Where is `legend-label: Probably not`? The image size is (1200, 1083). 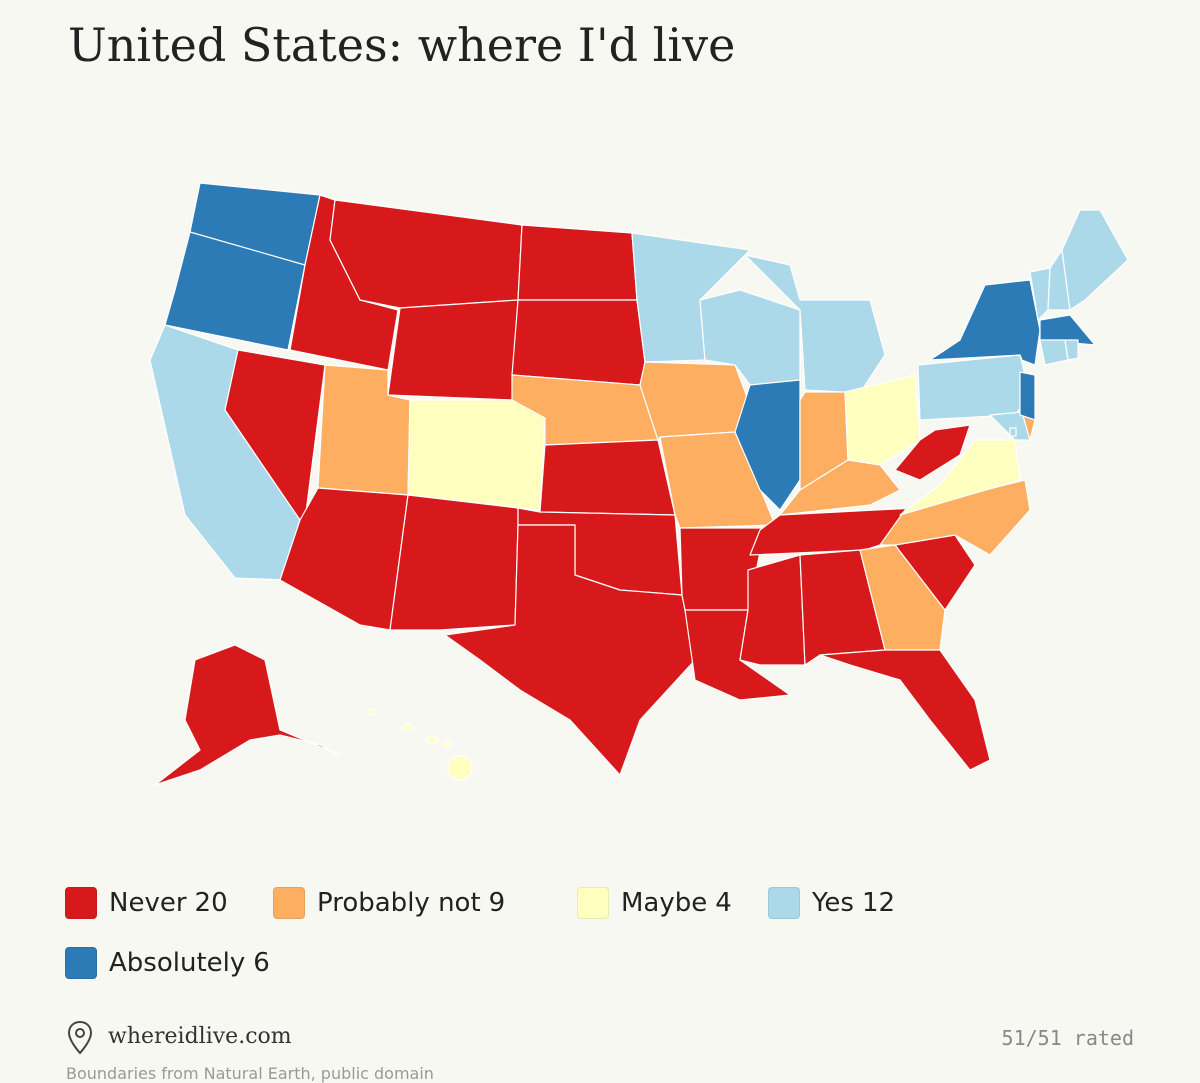
legend-label: Probably not is located at coordinates (399, 903).